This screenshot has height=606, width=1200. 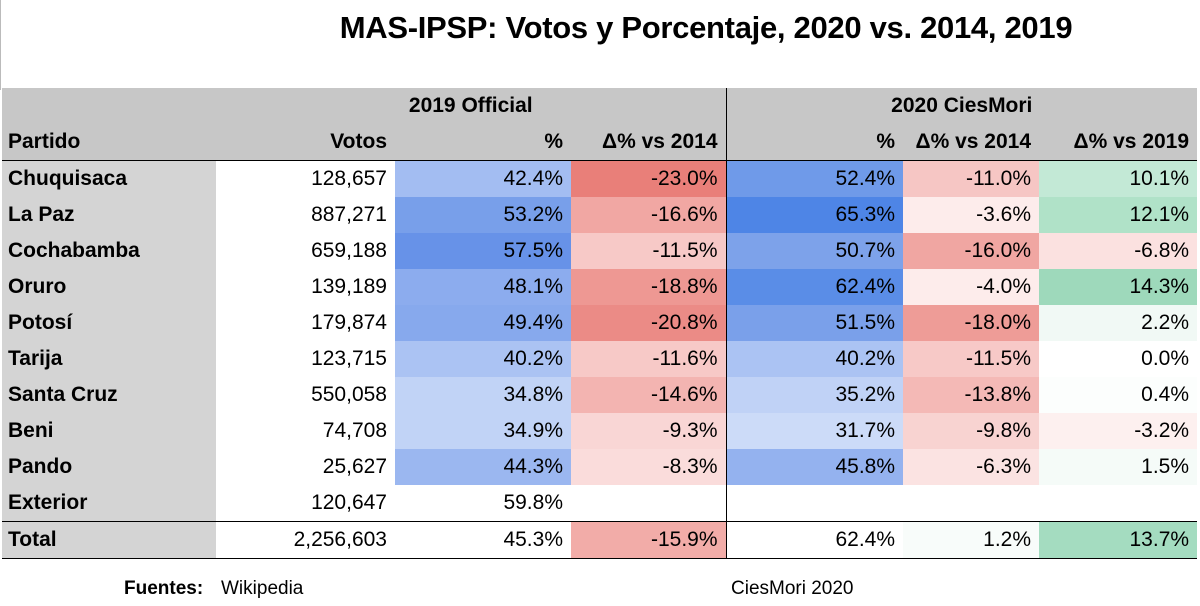 I want to click on cell-delta-2014-2020: -11.5%, so click(x=971, y=359).